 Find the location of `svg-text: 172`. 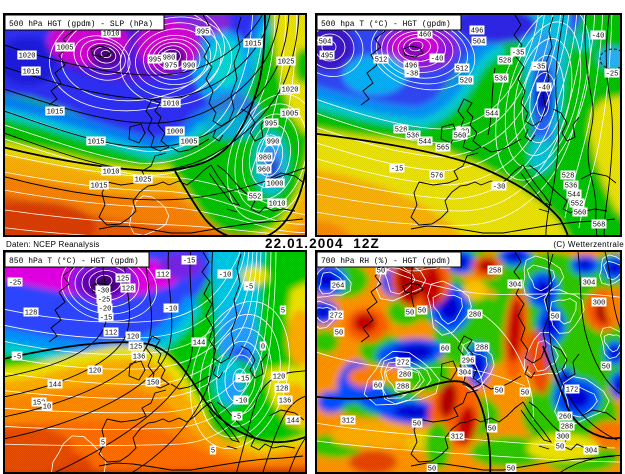

svg-text: 172 is located at coordinates (572, 391).